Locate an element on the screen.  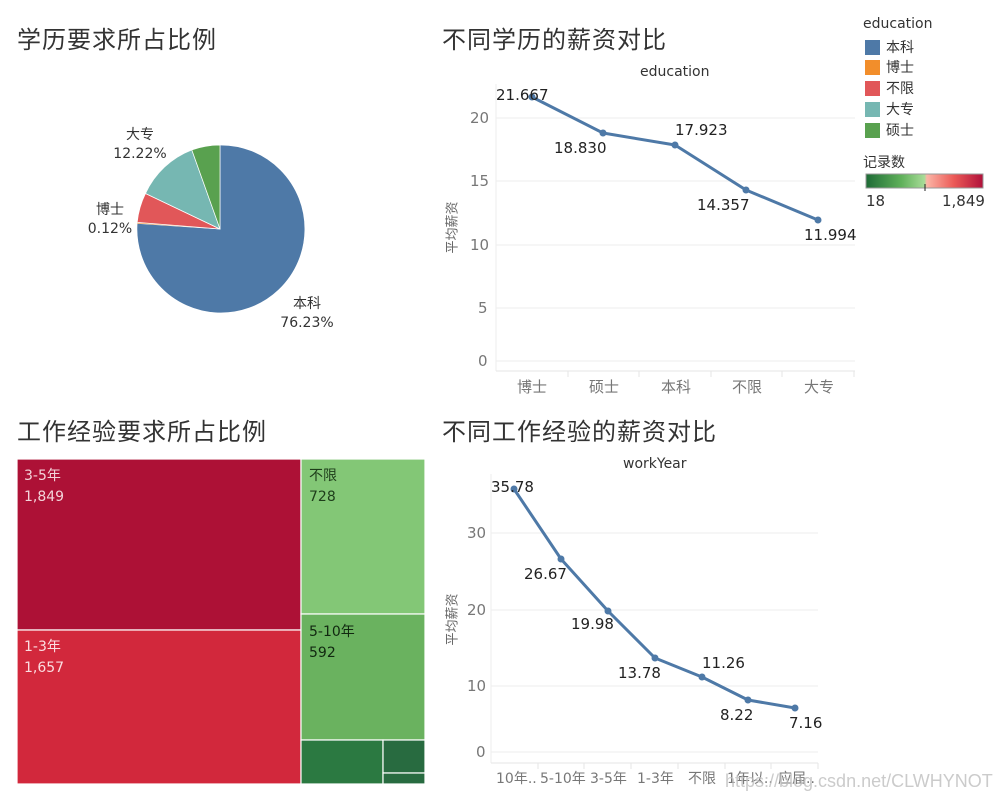
edu-ytick: 15 is located at coordinates (480, 181).